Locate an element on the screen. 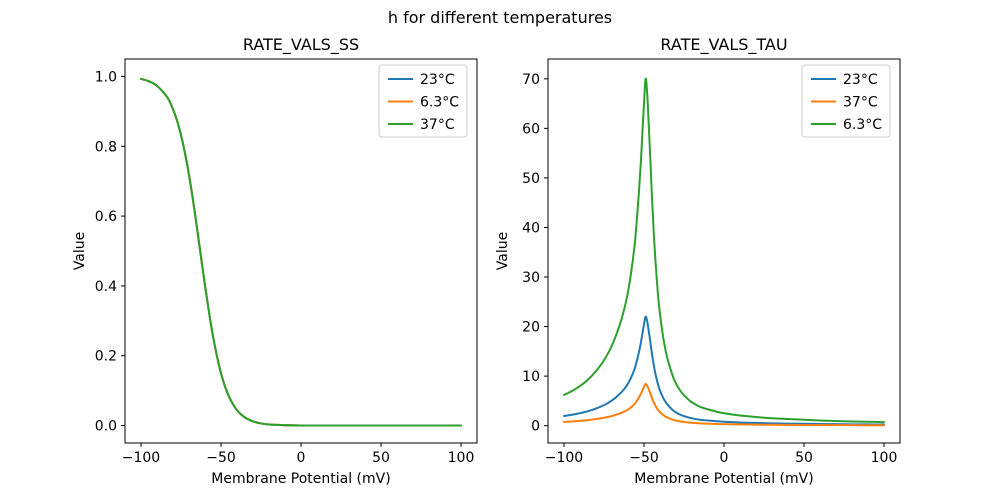  legend: 23°C 37°C 6.3°C is located at coordinates (846, 101).